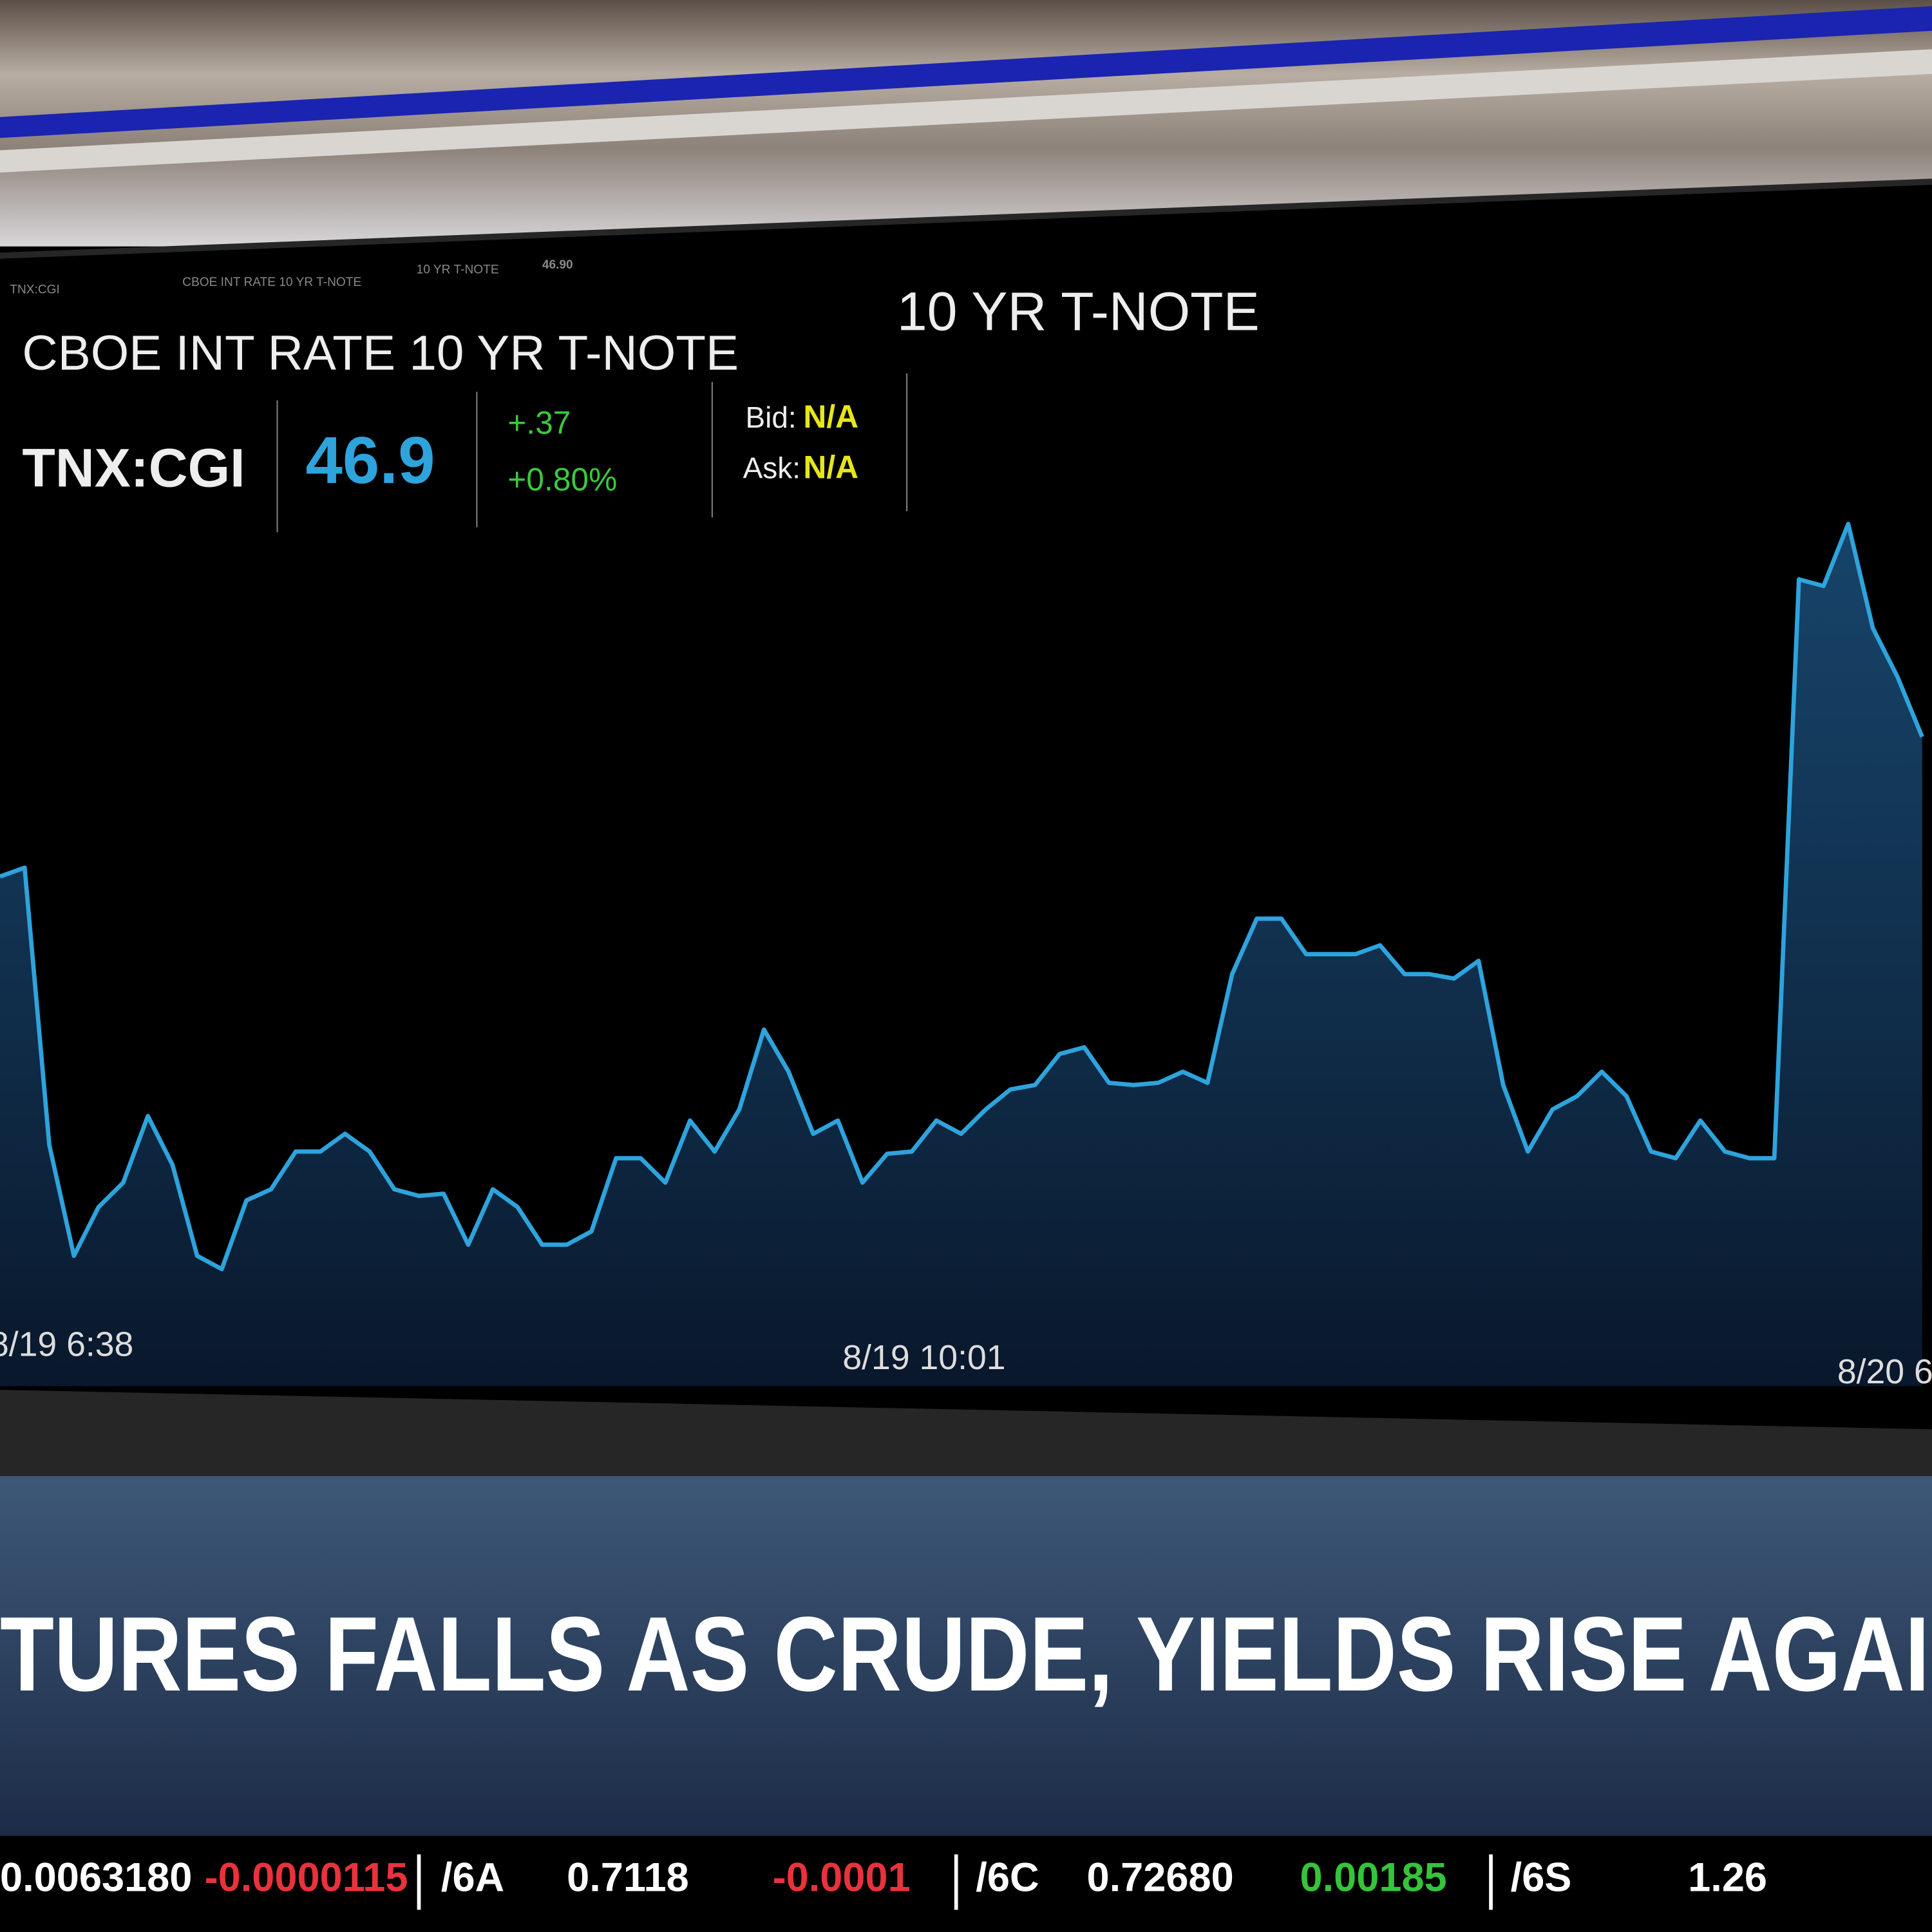  I want to click on ticker-item: 1.26, so click(1727, 1878).